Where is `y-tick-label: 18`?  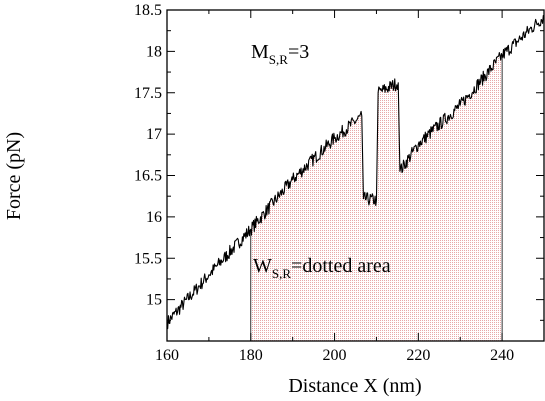
y-tick-label: 18 is located at coordinates (154, 51).